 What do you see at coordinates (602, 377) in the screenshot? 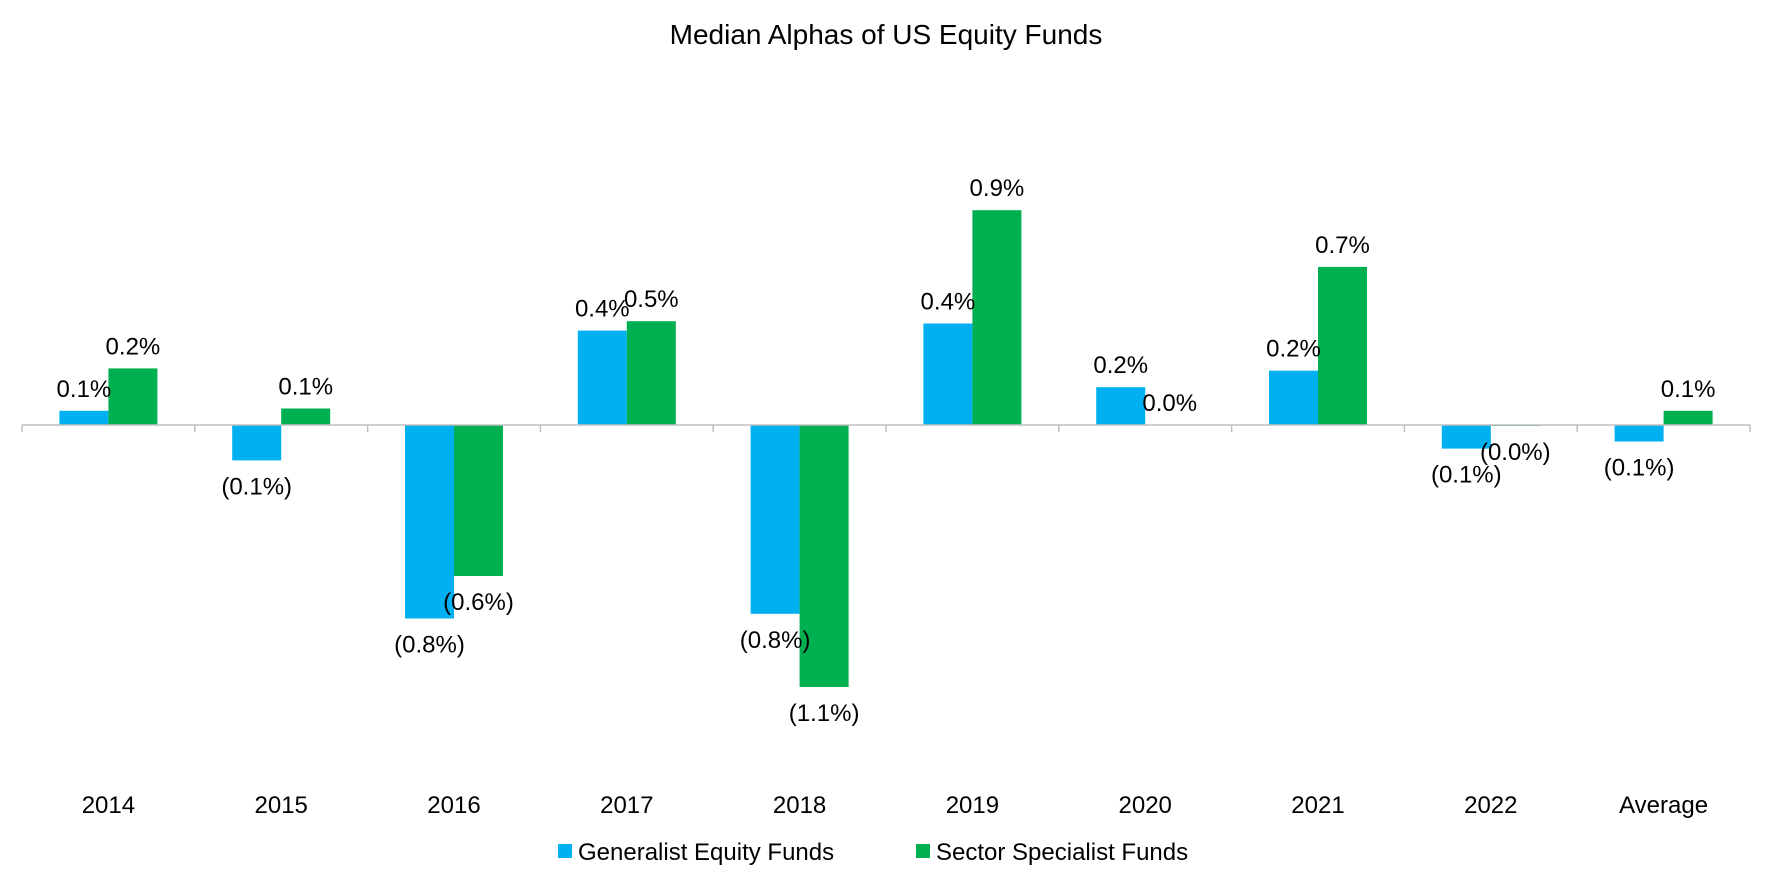
I see `bar-generalist-equity-funds-2017` at bounding box center [602, 377].